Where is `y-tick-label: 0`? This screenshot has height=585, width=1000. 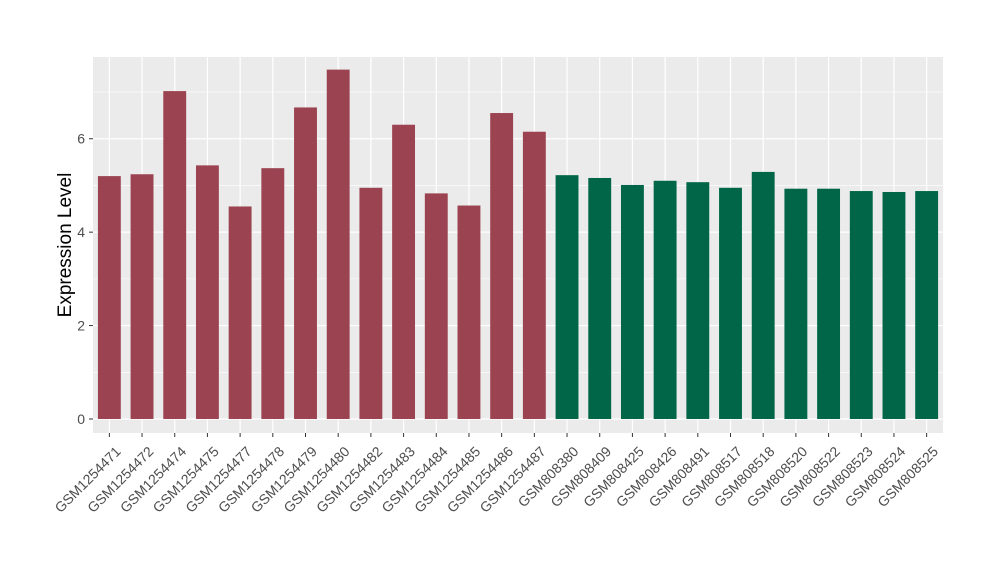 y-tick-label: 0 is located at coordinates (81, 419).